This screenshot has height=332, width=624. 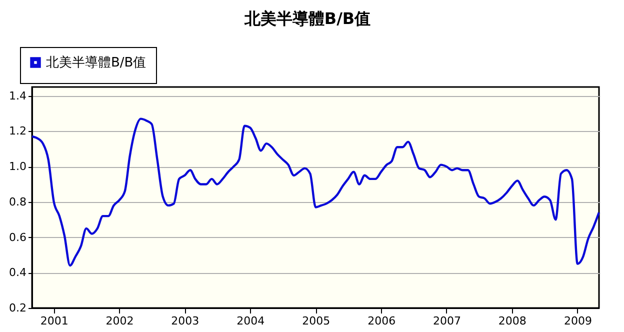 I want to click on x-tick-label: 2007, so click(x=447, y=321).